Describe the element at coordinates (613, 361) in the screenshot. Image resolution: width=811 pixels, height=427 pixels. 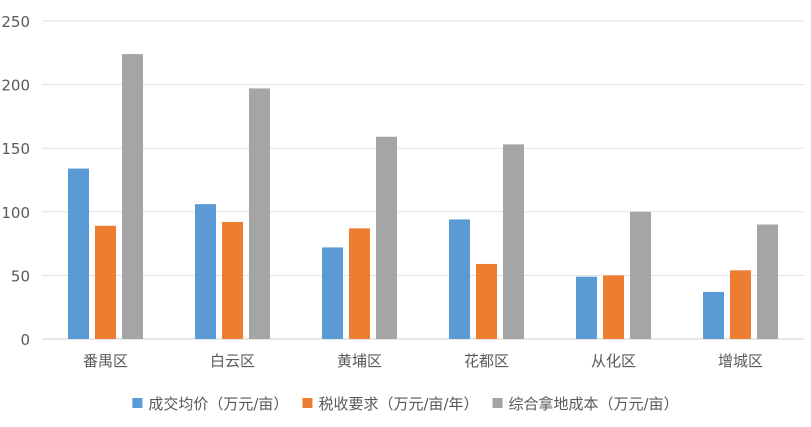
I see `x-category-label: 从化区` at that location.